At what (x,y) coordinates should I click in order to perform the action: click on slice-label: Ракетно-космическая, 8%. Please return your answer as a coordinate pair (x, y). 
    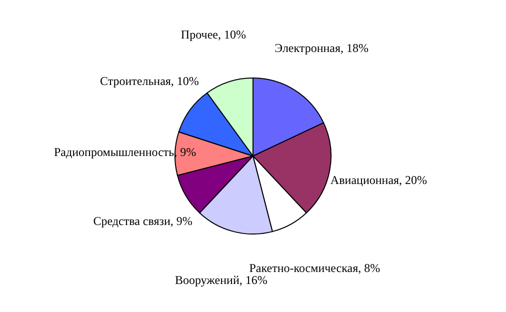
    Looking at the image, I should click on (314, 268).